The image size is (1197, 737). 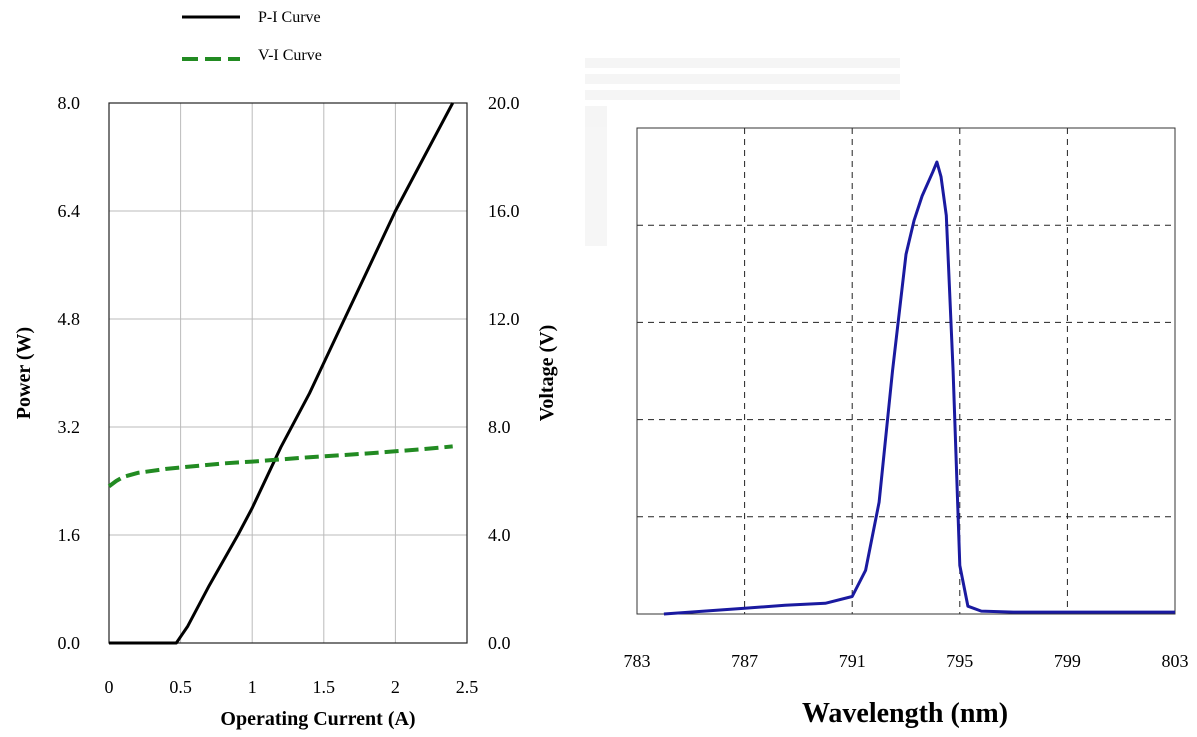 What do you see at coordinates (252, 36) in the screenshot?
I see `legend: P-I Curve V-I Curve` at bounding box center [252, 36].